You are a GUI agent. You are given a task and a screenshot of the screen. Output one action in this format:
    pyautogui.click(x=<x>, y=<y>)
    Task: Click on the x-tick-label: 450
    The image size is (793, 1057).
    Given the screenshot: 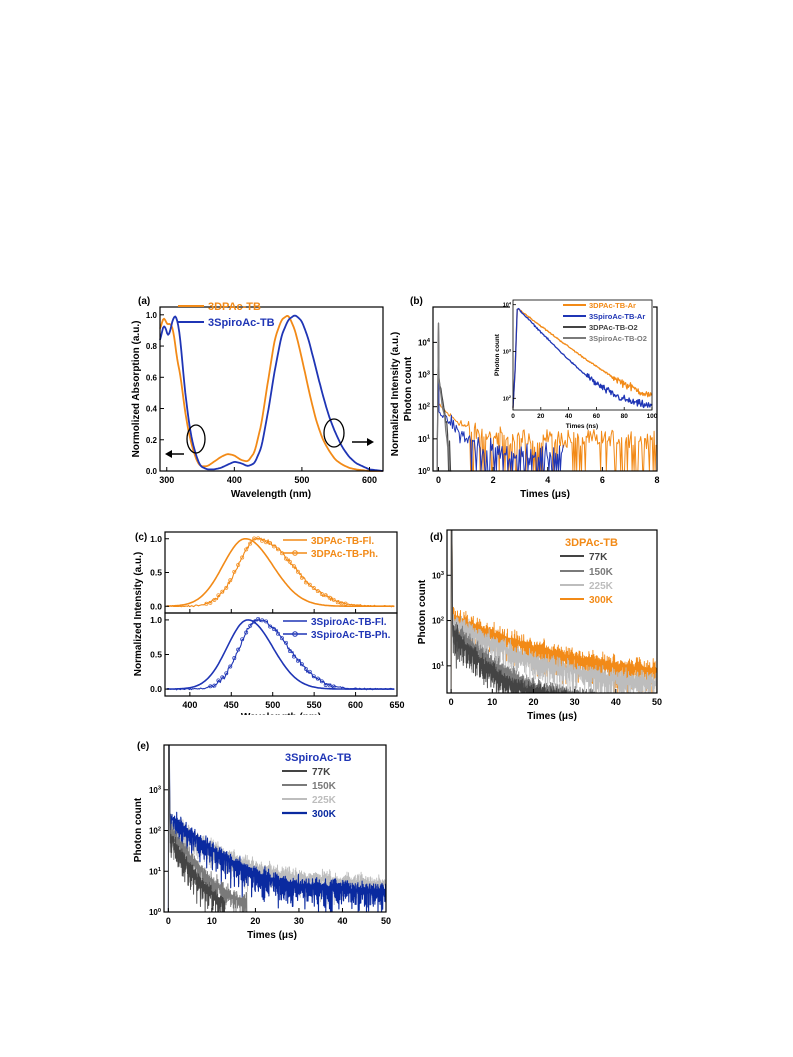 What is the action you would take?
    pyautogui.click(x=231, y=705)
    